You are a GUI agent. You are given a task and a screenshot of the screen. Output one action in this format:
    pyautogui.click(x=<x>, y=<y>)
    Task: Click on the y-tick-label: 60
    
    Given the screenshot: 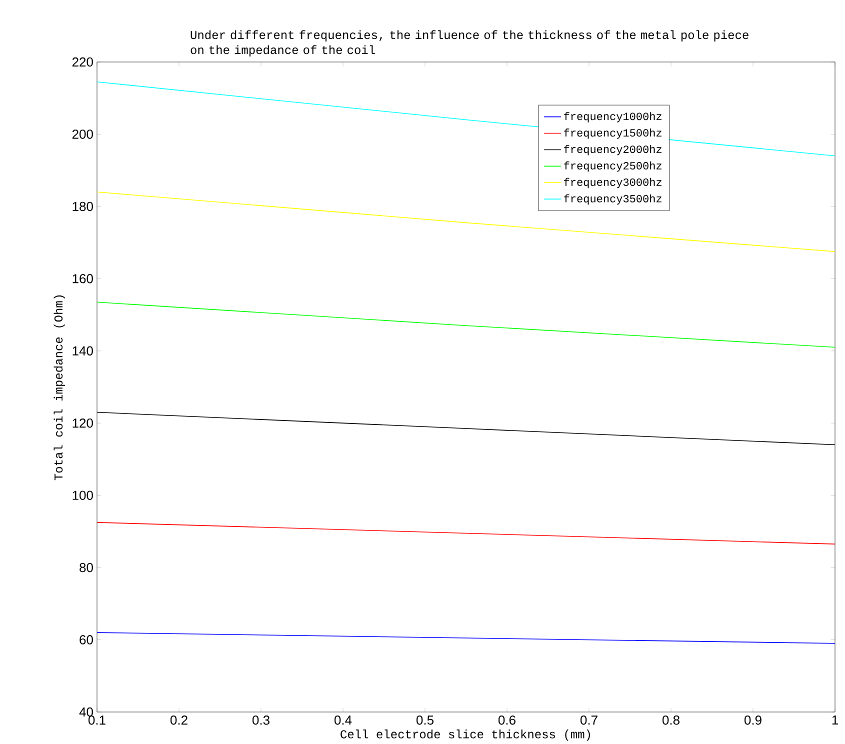 What is the action you would take?
    pyautogui.click(x=86, y=639)
    